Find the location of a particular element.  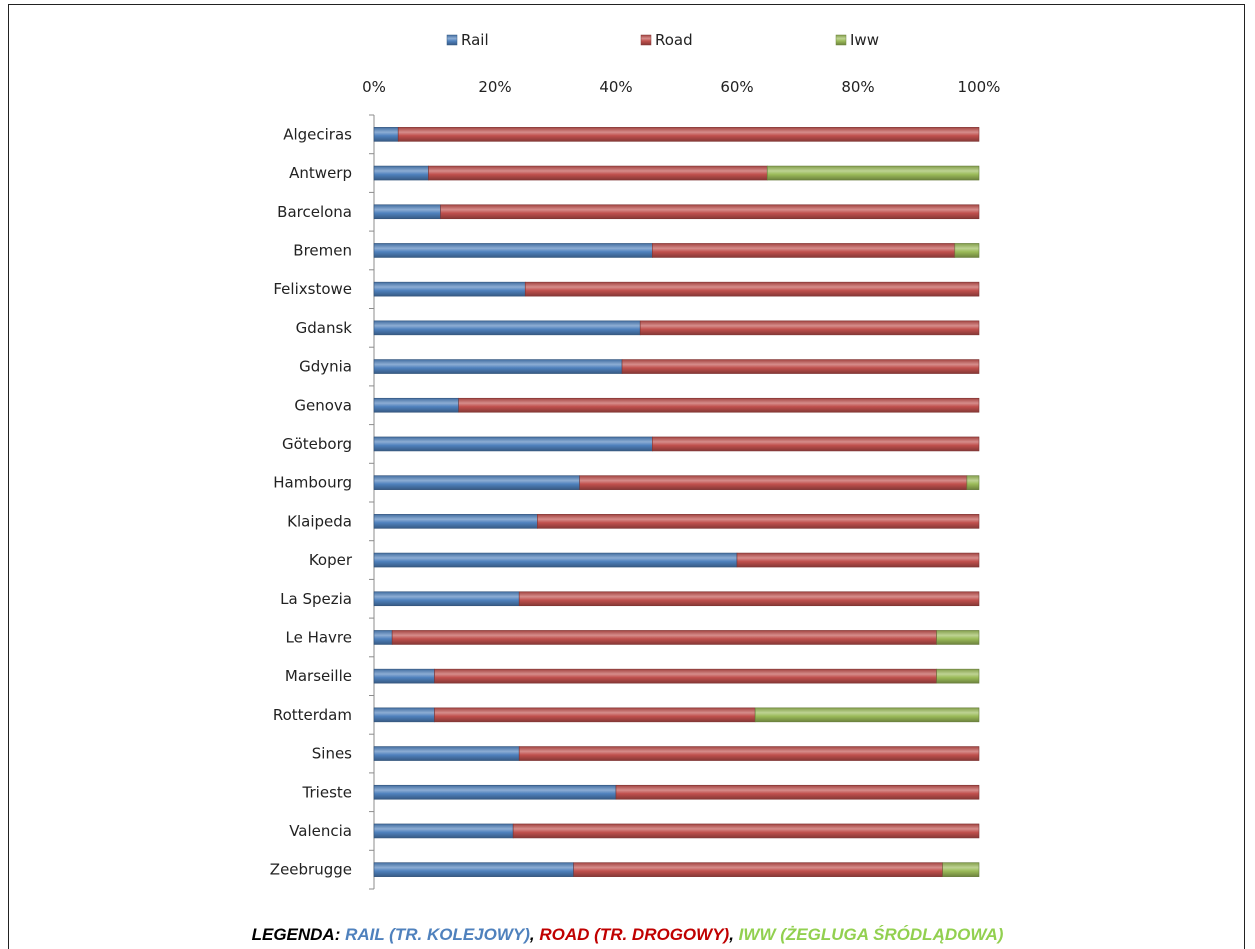

category-label: Trieste is located at coordinates (327, 792).